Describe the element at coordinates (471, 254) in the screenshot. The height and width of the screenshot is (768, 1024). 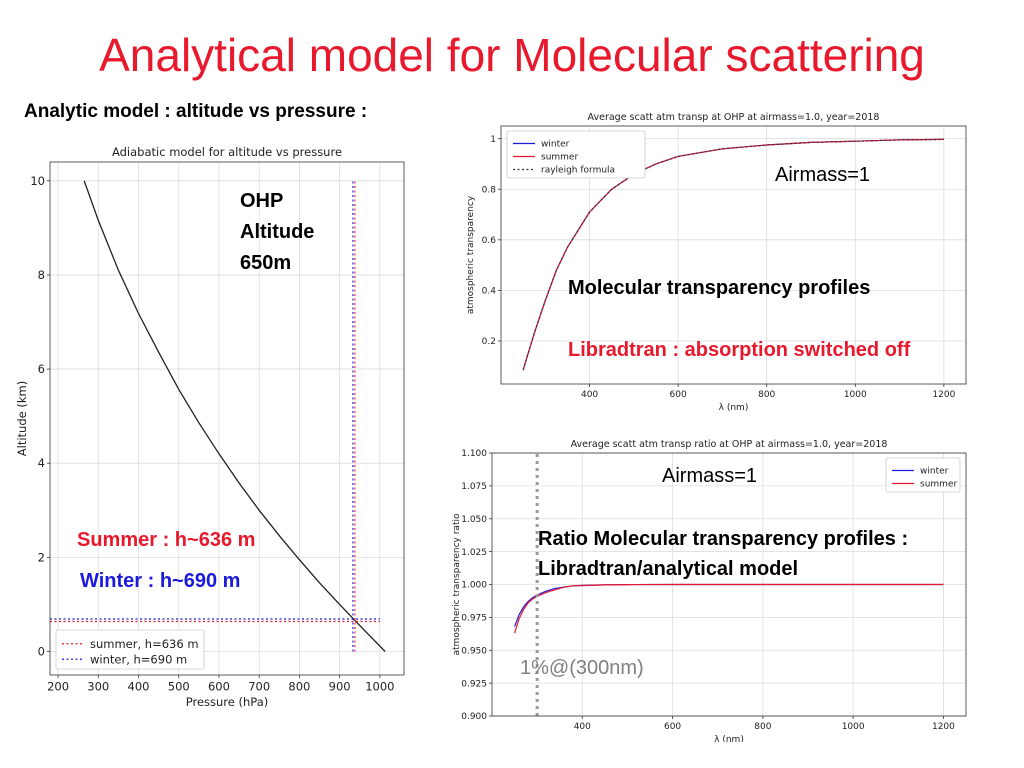
I see `y-axis-label: atmospheric transparency` at that location.